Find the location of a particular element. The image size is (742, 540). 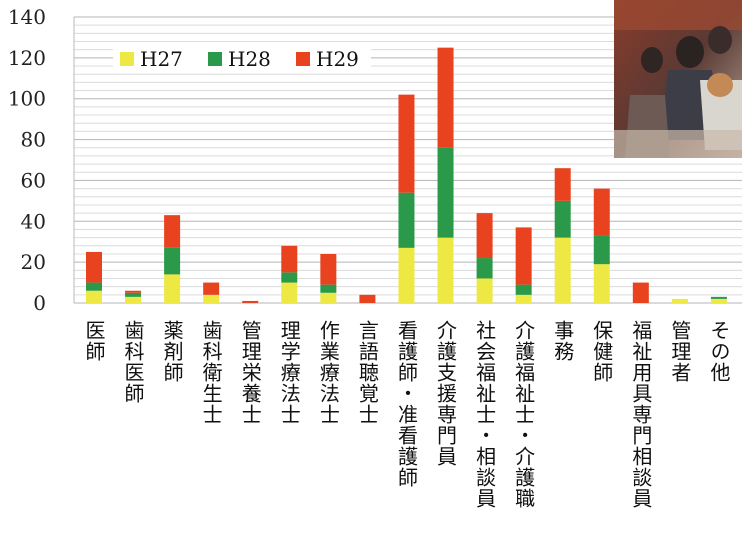

legend-label-h27: H27 is located at coordinates (161, 59).